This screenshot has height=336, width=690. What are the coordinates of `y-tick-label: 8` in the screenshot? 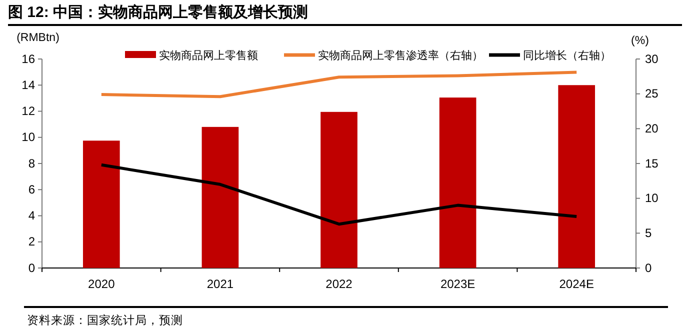 It's located at (32, 163).